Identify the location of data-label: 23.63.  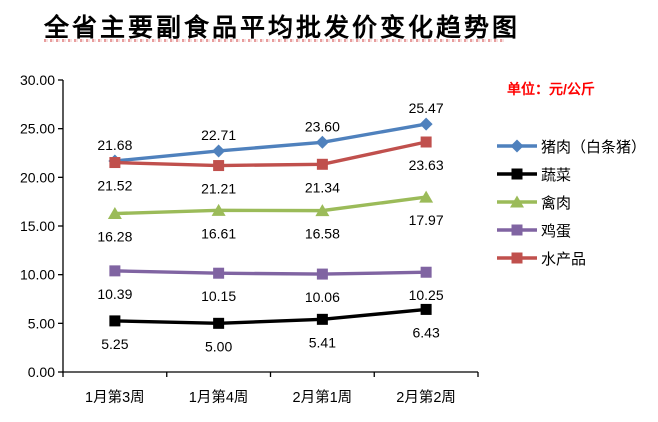
(426, 165).